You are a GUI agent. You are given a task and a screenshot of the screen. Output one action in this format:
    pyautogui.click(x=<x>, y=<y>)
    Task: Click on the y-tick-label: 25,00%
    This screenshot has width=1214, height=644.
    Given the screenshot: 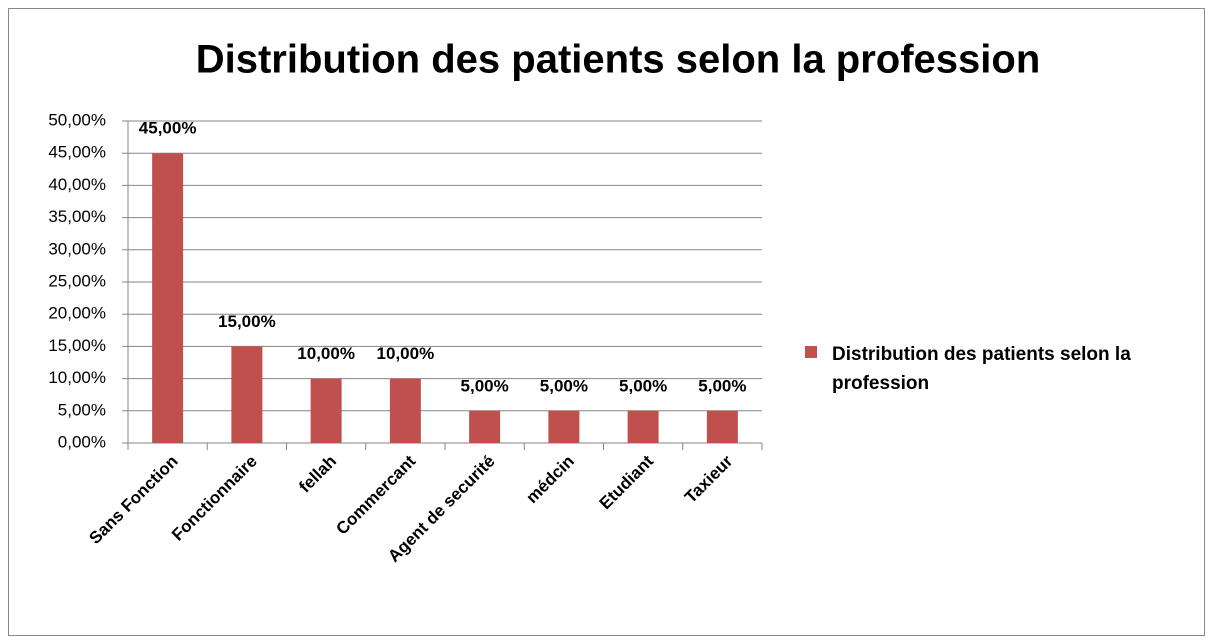 What is the action you would take?
    pyautogui.click(x=77, y=280)
    